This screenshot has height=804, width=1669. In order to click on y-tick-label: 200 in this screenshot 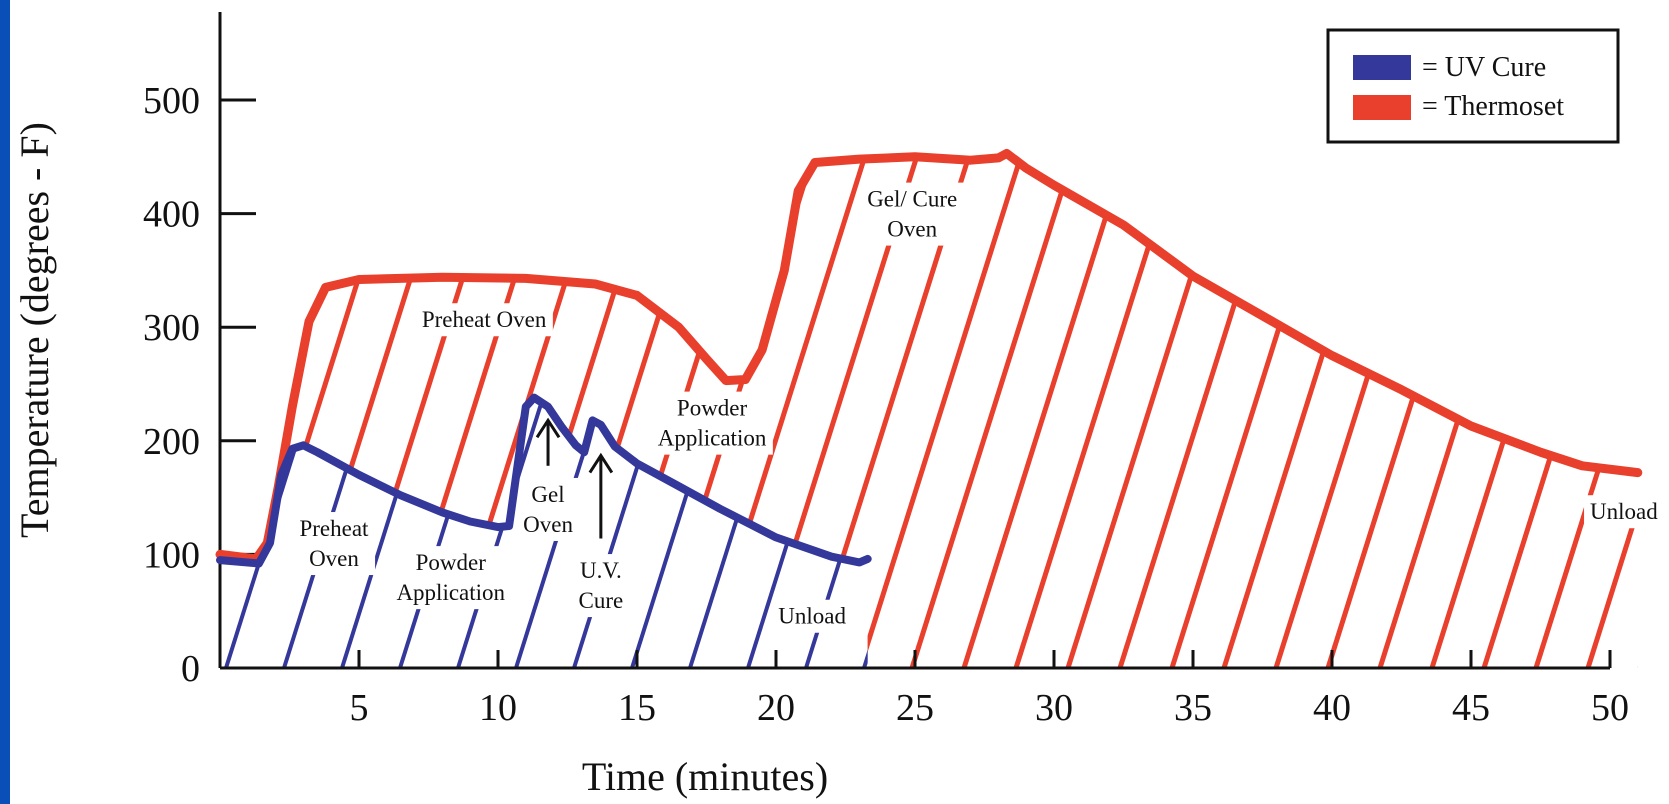, I will do `click(171, 442)`.